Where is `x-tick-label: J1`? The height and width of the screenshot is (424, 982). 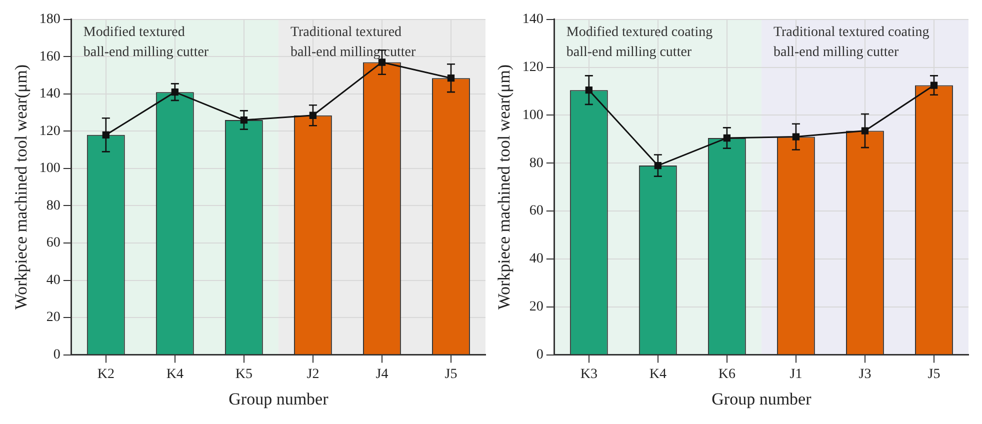
x-tick-label: J1 is located at coordinates (796, 374).